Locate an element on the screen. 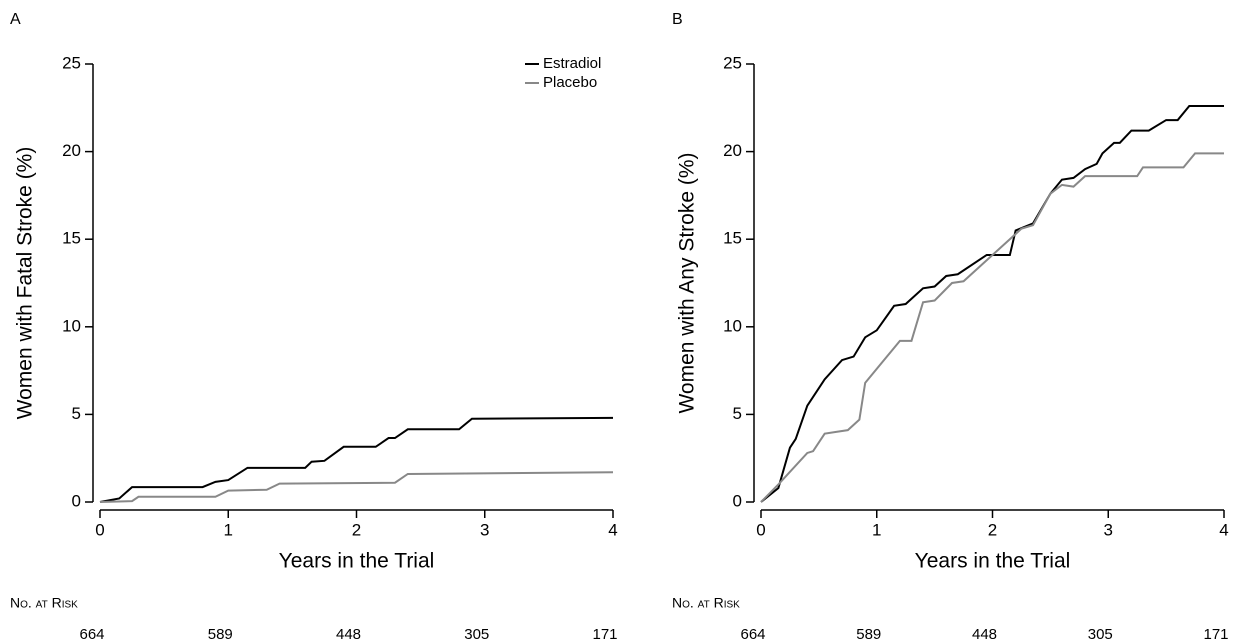 This screenshot has width=1246, height=644. legend-label: Estradiol is located at coordinates (572, 63).